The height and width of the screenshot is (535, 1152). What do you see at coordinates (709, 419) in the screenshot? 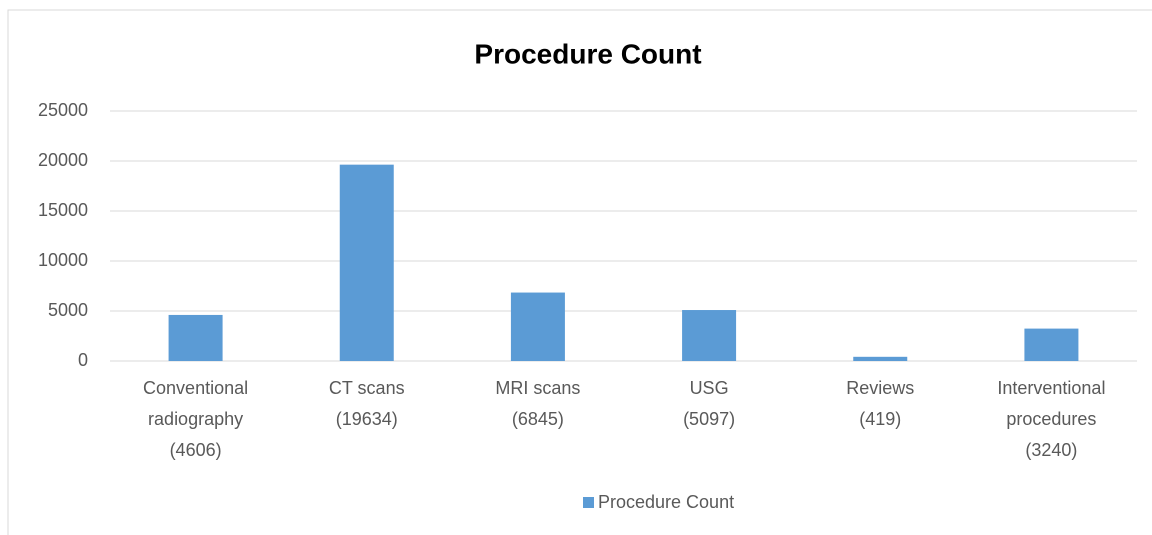
I see `x-tick-label: (5097)` at bounding box center [709, 419].